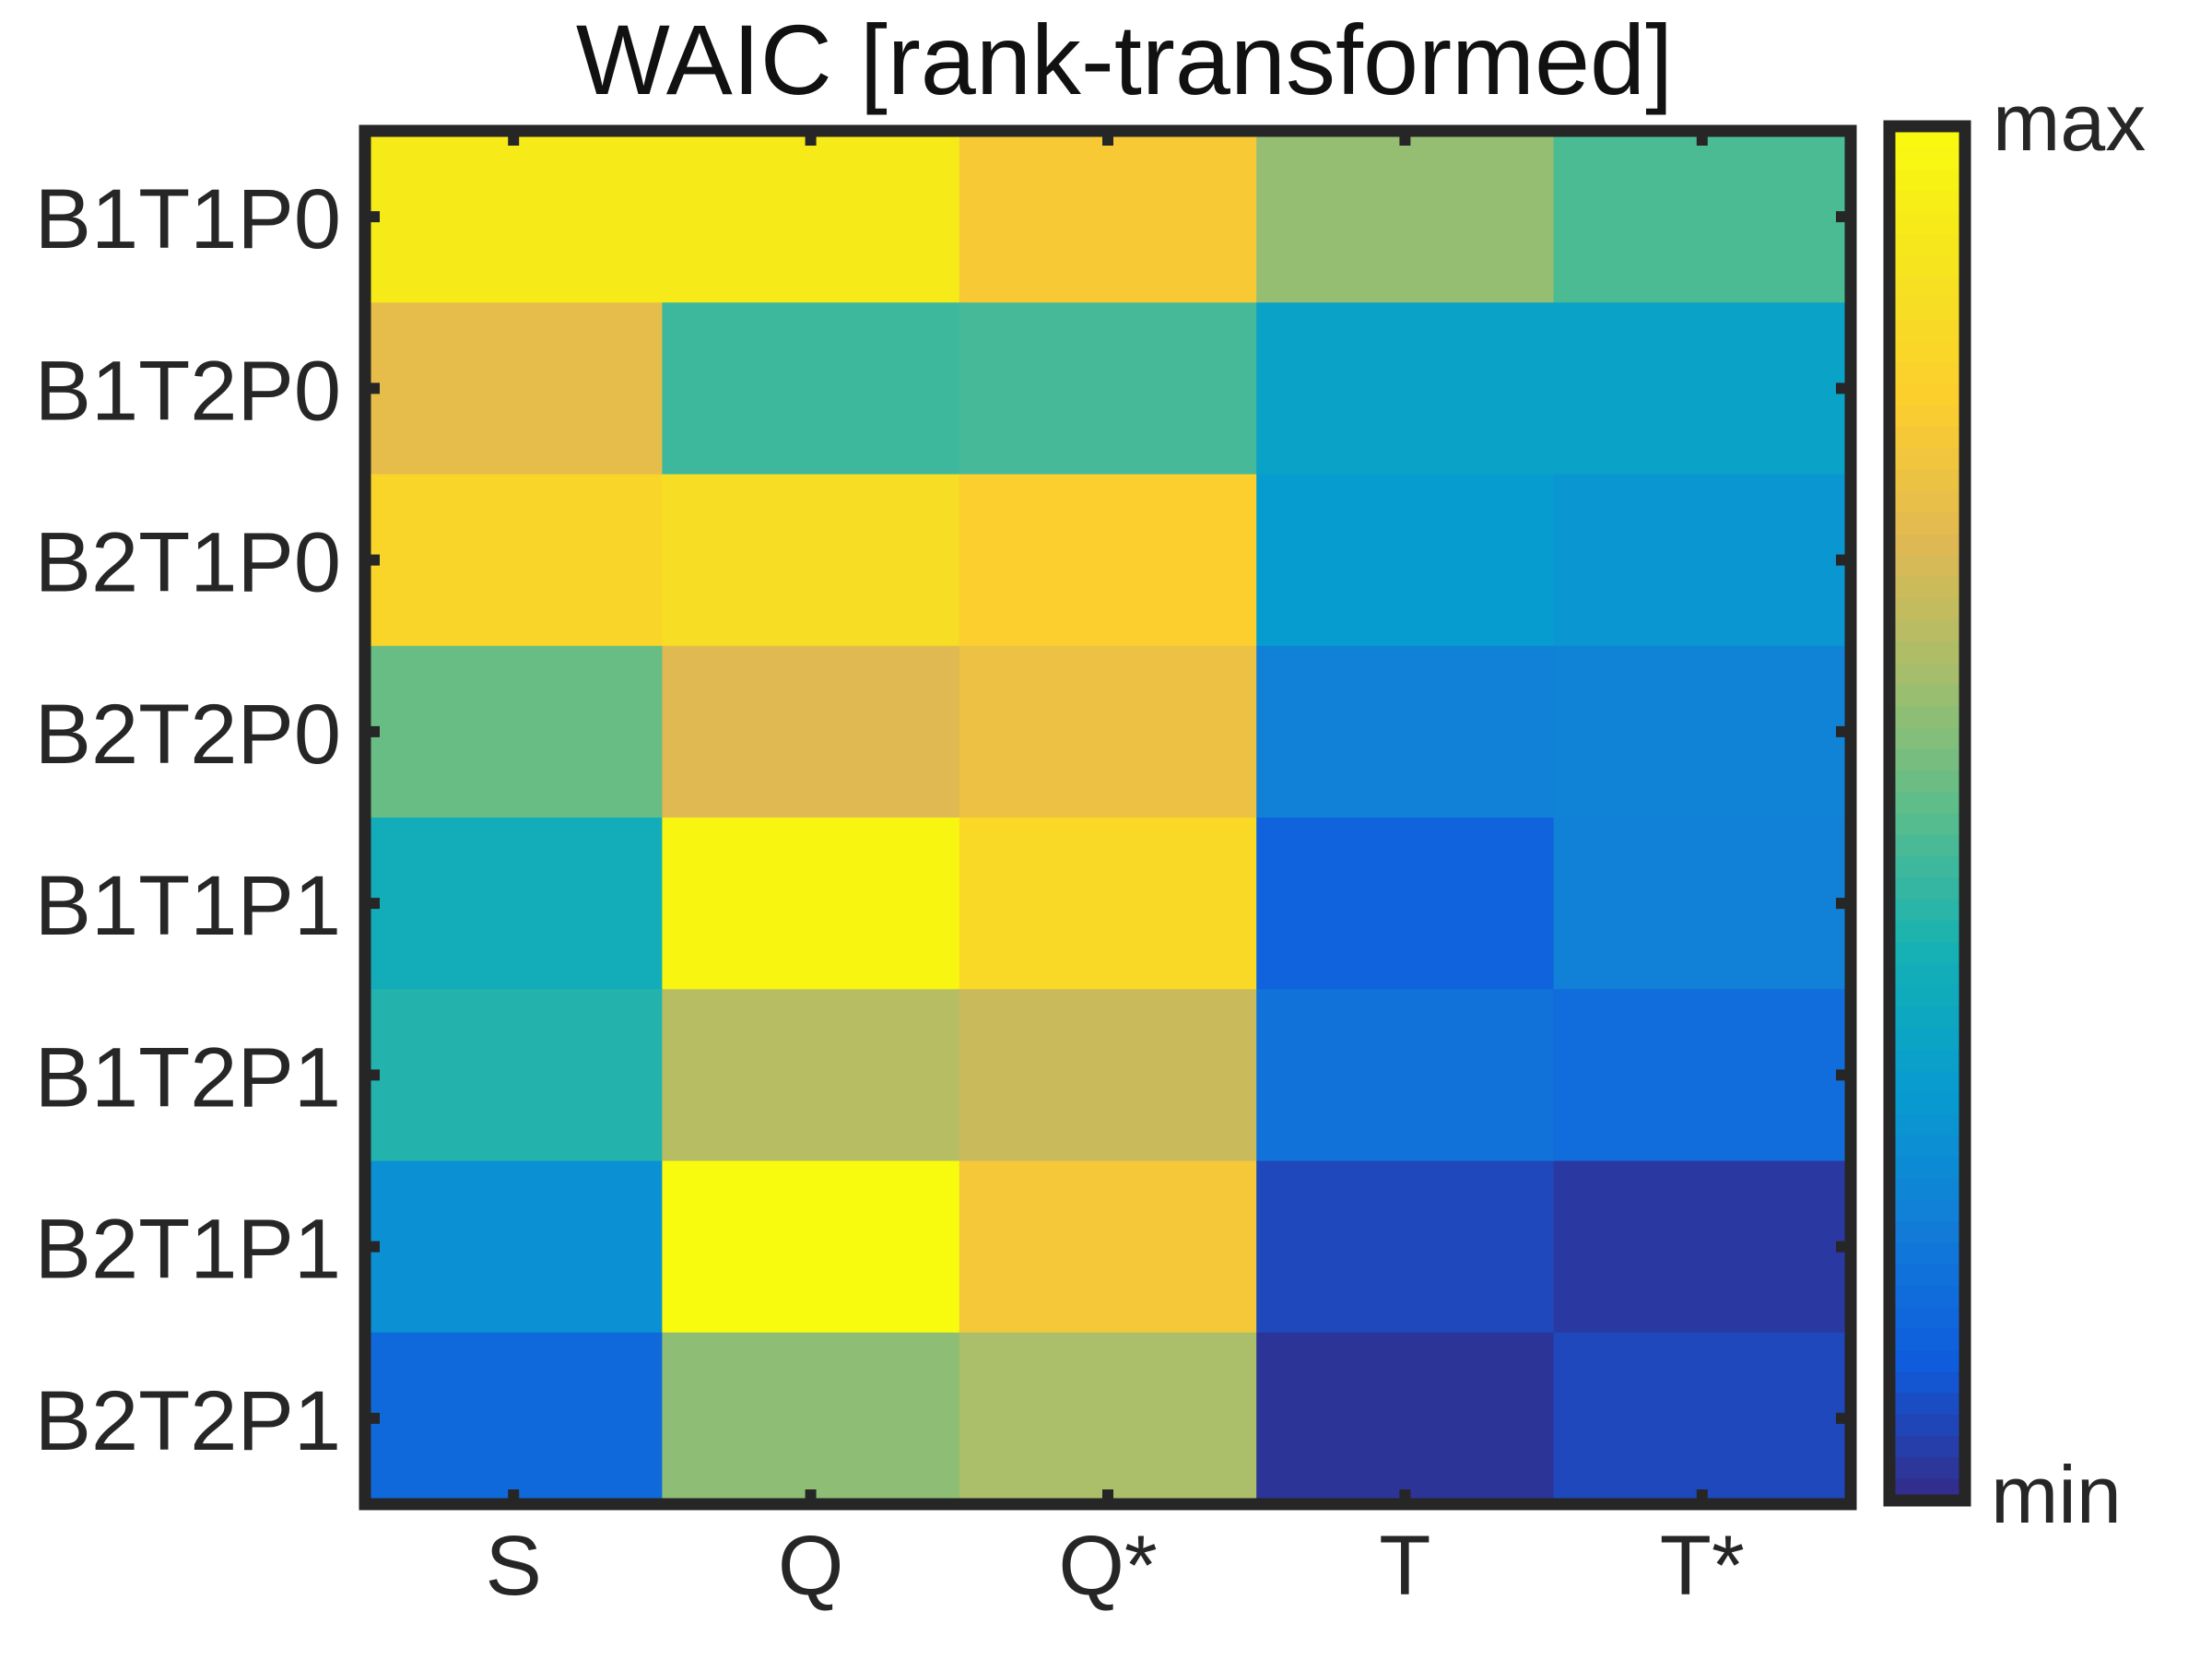 The image size is (2212, 1659). What do you see at coordinates (1405, 904) in the screenshot?
I see `heatmap-cell-B1T1P1-T` at bounding box center [1405, 904].